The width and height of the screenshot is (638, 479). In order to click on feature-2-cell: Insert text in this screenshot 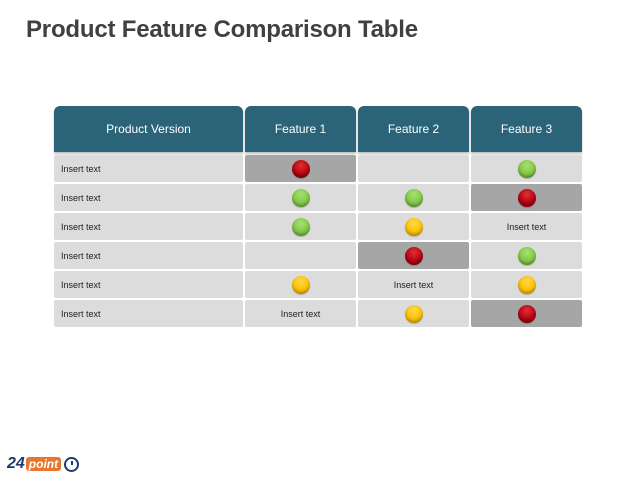, I will do `click(413, 284)`.